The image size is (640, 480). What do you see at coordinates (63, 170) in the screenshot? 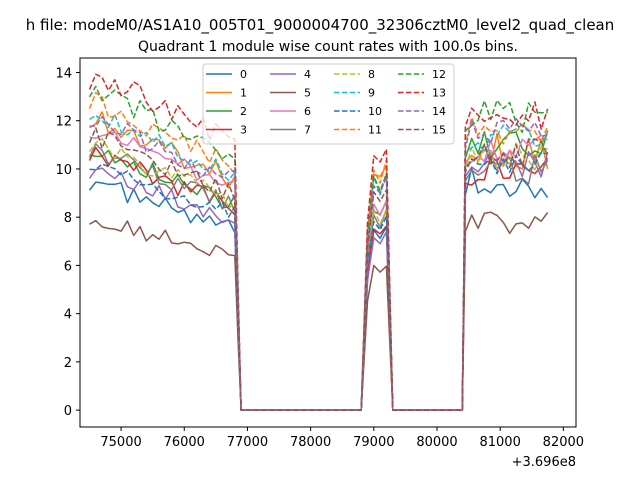
I see `y-tick-label: 10` at bounding box center [63, 170].